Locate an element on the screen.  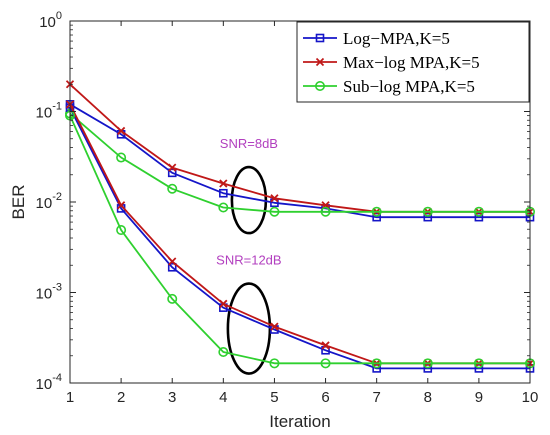
x-tick-label: 7 is located at coordinates (376, 397).